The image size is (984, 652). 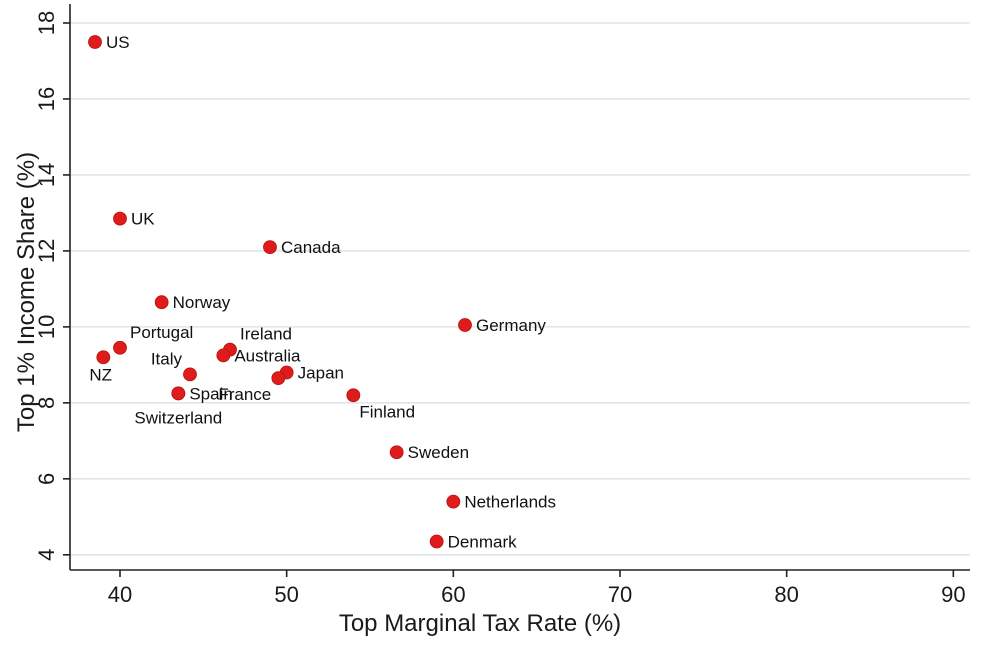 What do you see at coordinates (953, 594) in the screenshot?
I see `x-tick-label: 90` at bounding box center [953, 594].